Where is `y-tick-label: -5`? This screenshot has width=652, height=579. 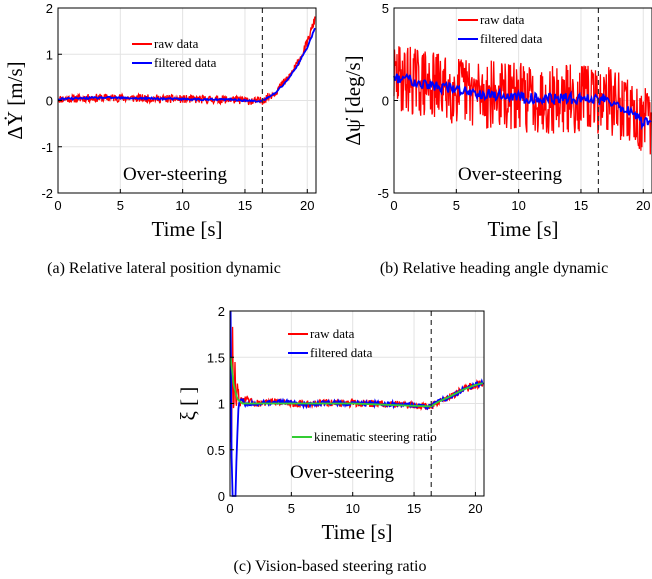
y-tick-label: -5 is located at coordinates (383, 193).